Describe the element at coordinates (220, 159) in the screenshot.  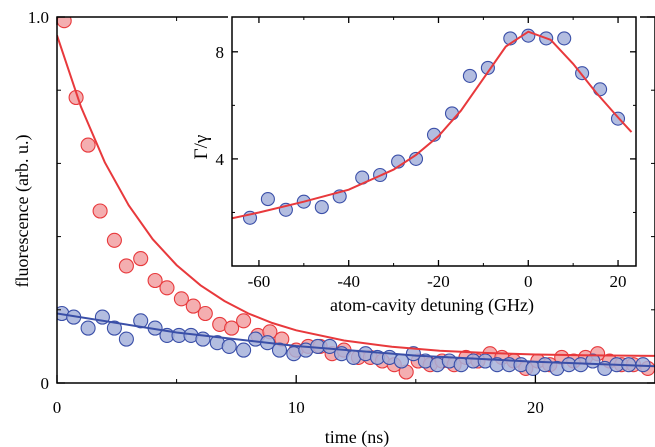
I see `chart1-y-tick-label: 4` at that location.